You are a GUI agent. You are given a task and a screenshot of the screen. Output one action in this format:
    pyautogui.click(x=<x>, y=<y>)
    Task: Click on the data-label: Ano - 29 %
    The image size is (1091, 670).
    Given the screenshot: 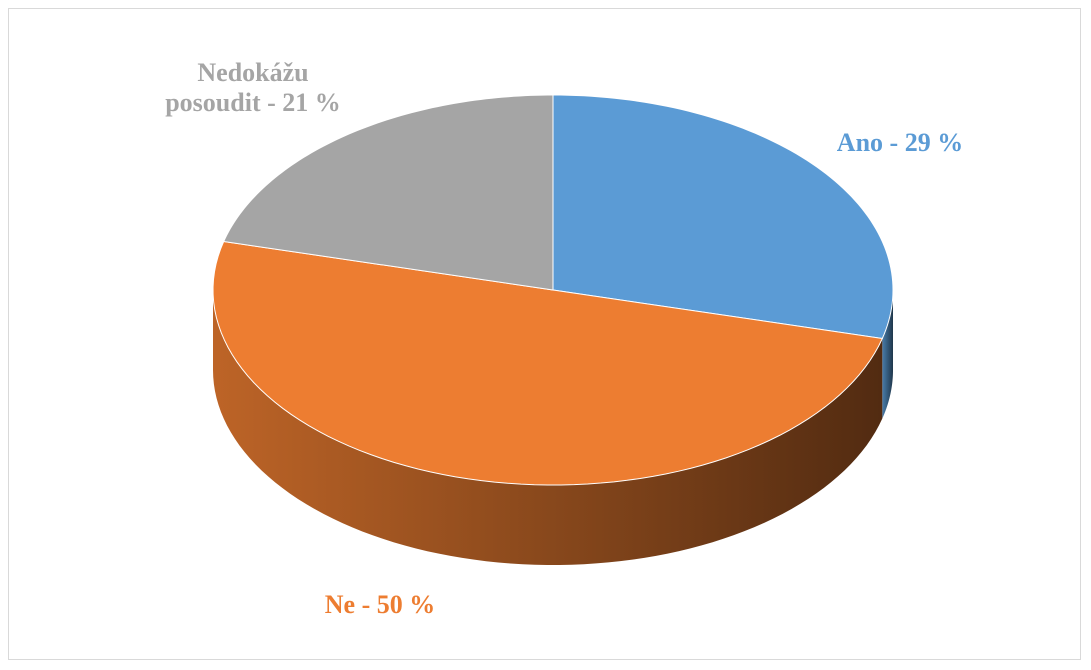 What is the action you would take?
    pyautogui.click(x=900, y=142)
    